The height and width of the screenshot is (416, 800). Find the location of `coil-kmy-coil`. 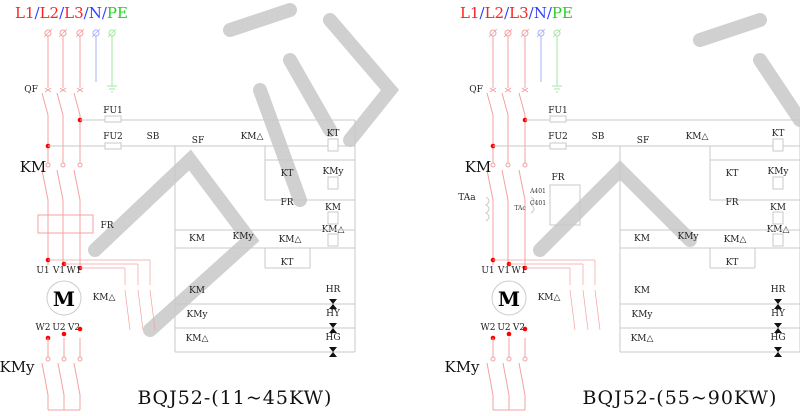

coil-kmy-coil is located at coordinates (778, 183).